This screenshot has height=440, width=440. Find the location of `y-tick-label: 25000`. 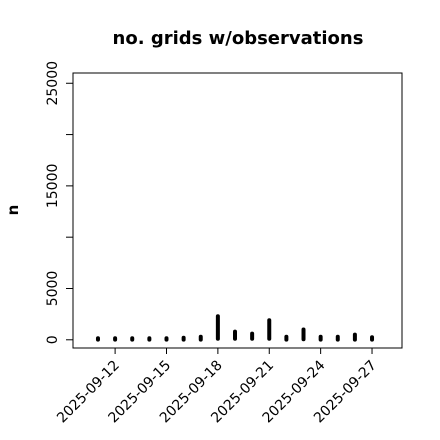

y-tick-label: 25000 is located at coordinates (53, 83).